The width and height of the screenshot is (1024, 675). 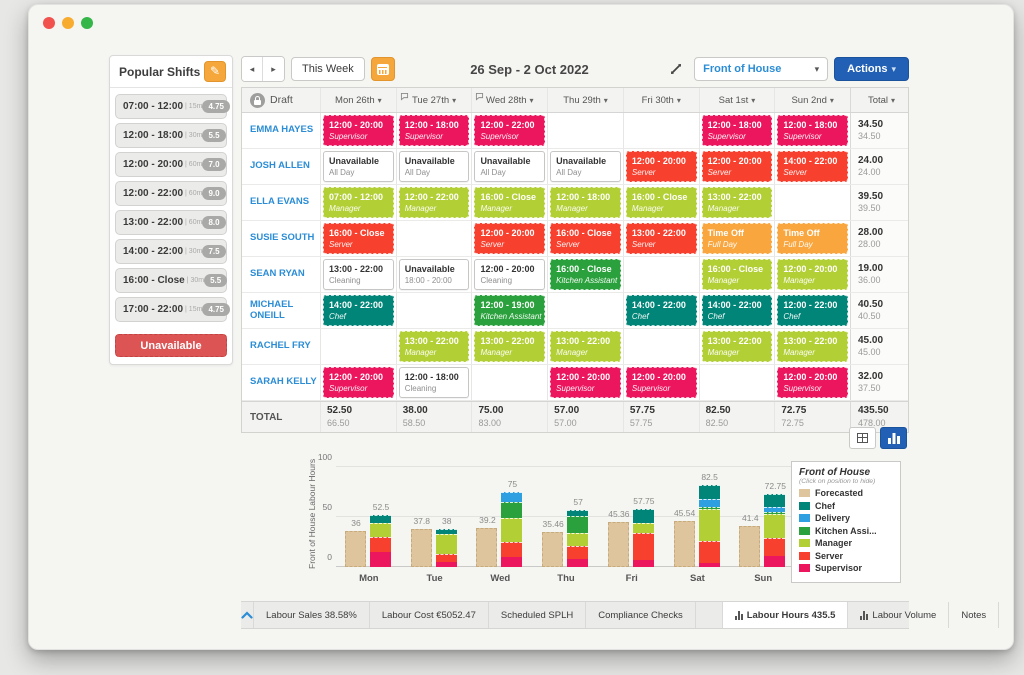 I want to click on employee-name-link: EMMA HAYES, so click(x=282, y=130).